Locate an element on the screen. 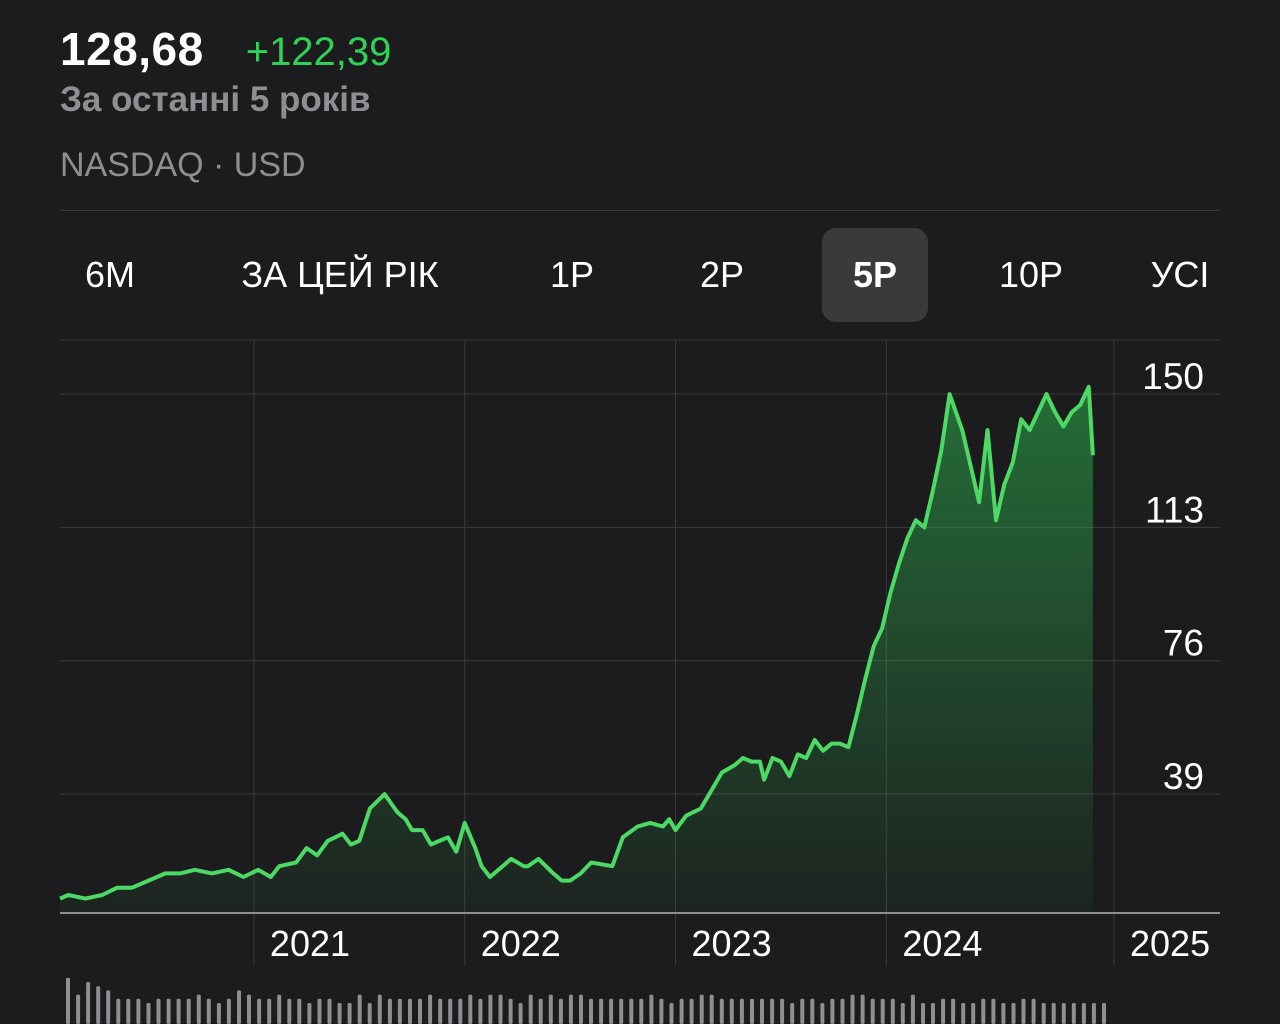 The height and width of the screenshot is (1024, 1280). tab-10y: 10Р is located at coordinates (1031, 274).